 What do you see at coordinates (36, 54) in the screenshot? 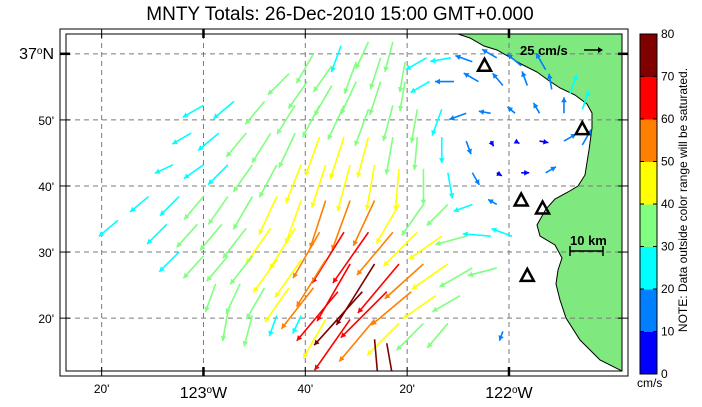
I see `lat-tick-label: 37oN` at bounding box center [36, 54].